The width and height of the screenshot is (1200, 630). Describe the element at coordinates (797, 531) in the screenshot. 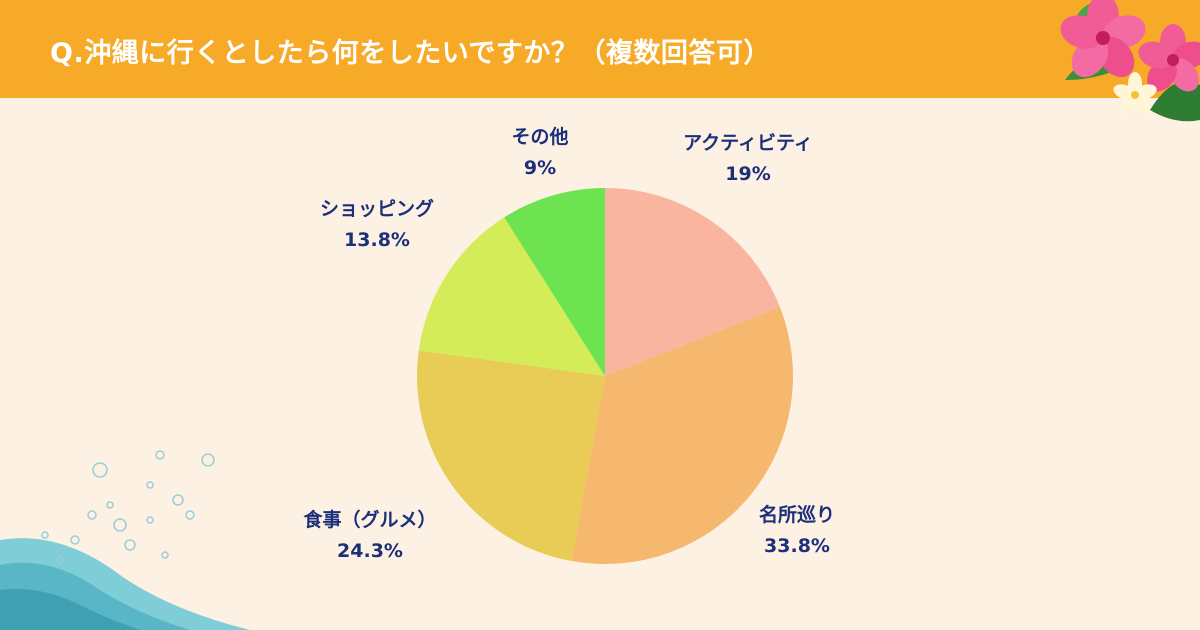

I see `slice-label-sightseeing: 名所巡り 33.8%` at that location.